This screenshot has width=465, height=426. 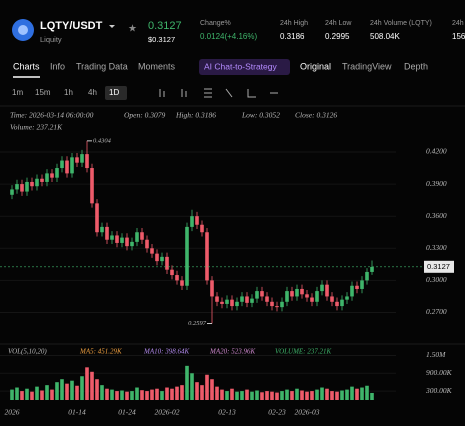 I want to click on interval: 15m, so click(x=43, y=92).